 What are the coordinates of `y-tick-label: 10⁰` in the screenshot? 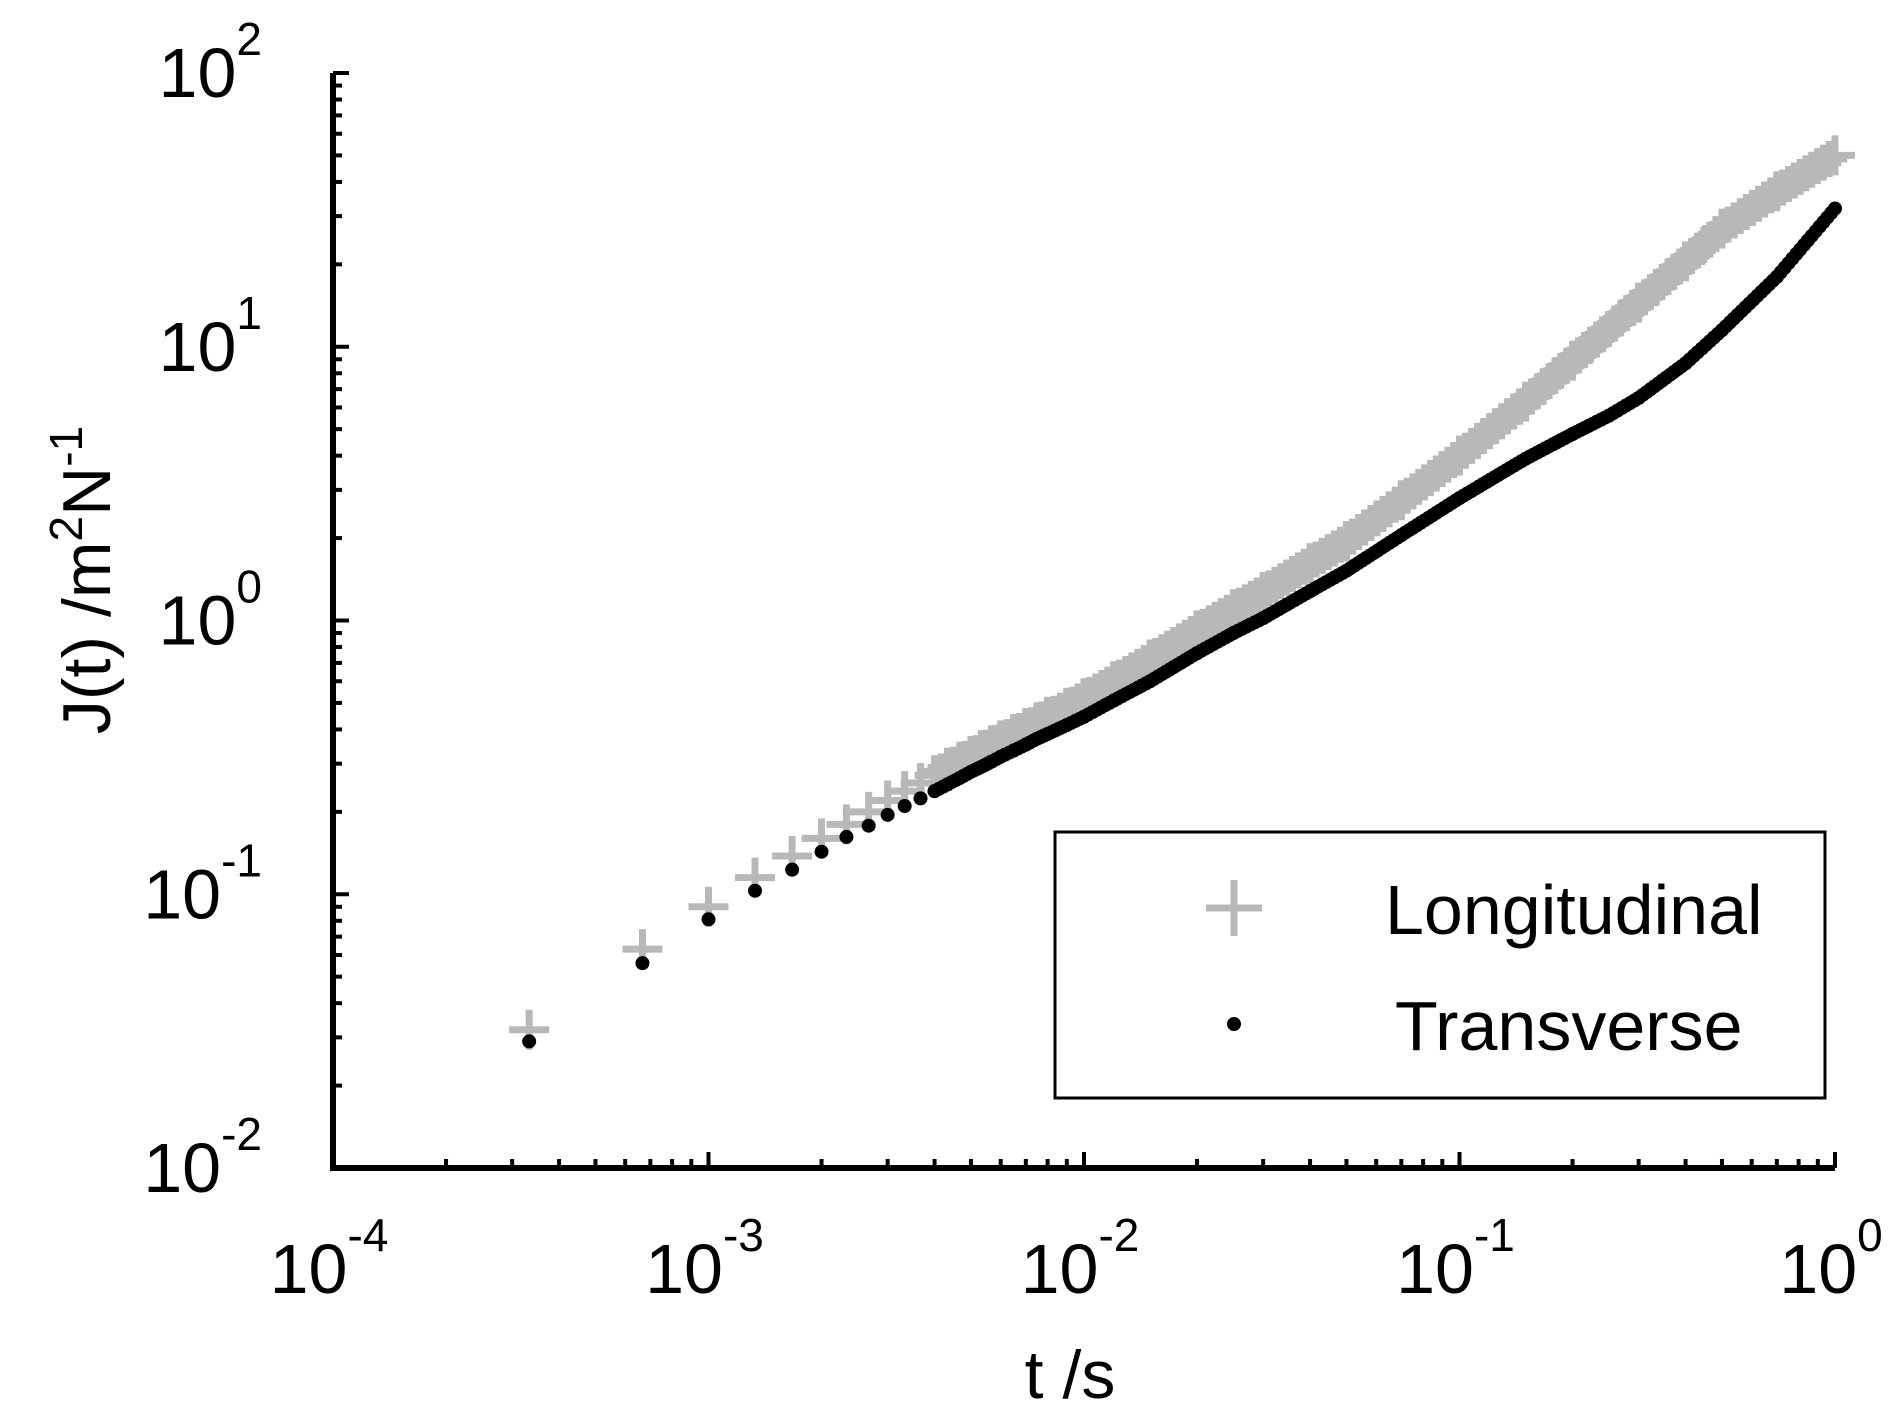 It's located at (210, 610).